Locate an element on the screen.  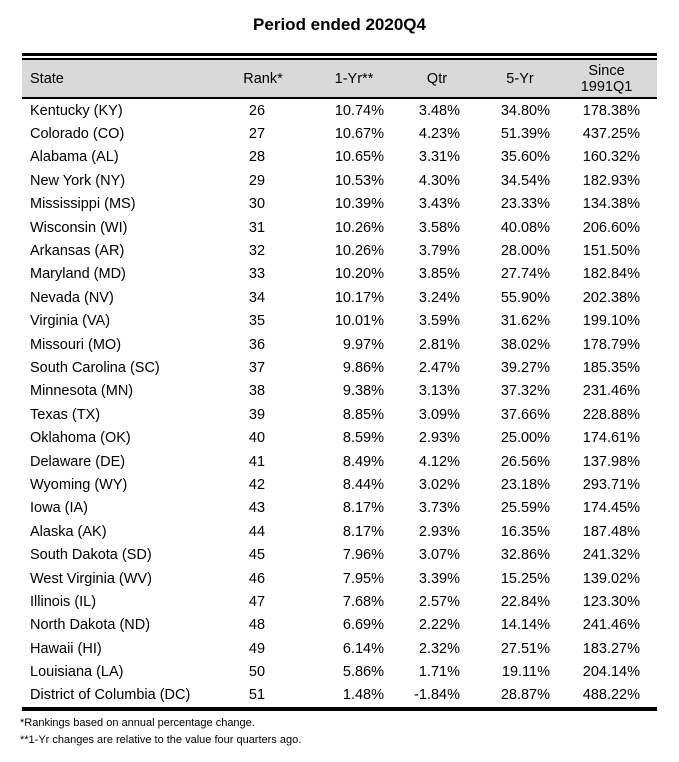
state-cell: Arkansas (AR) is located at coordinates (77, 251).